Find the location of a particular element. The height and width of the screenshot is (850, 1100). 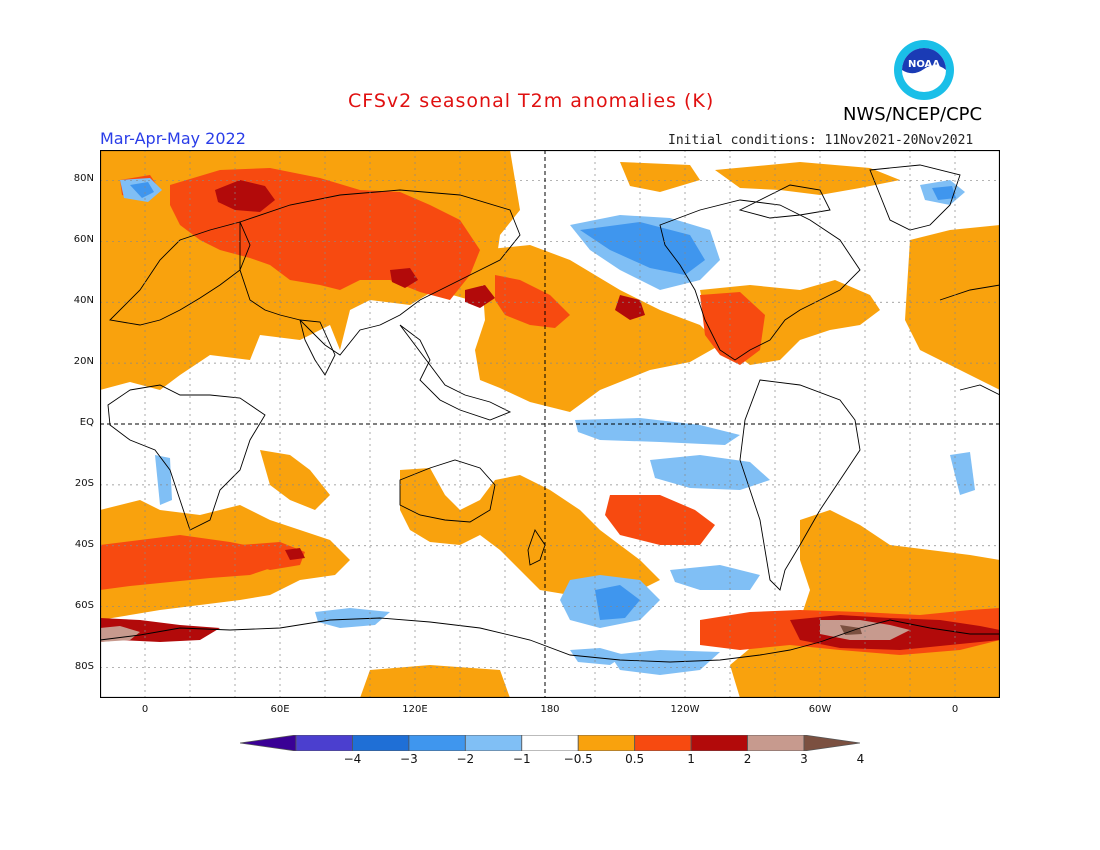

lat-label: 60N is located at coordinates (83, 240).